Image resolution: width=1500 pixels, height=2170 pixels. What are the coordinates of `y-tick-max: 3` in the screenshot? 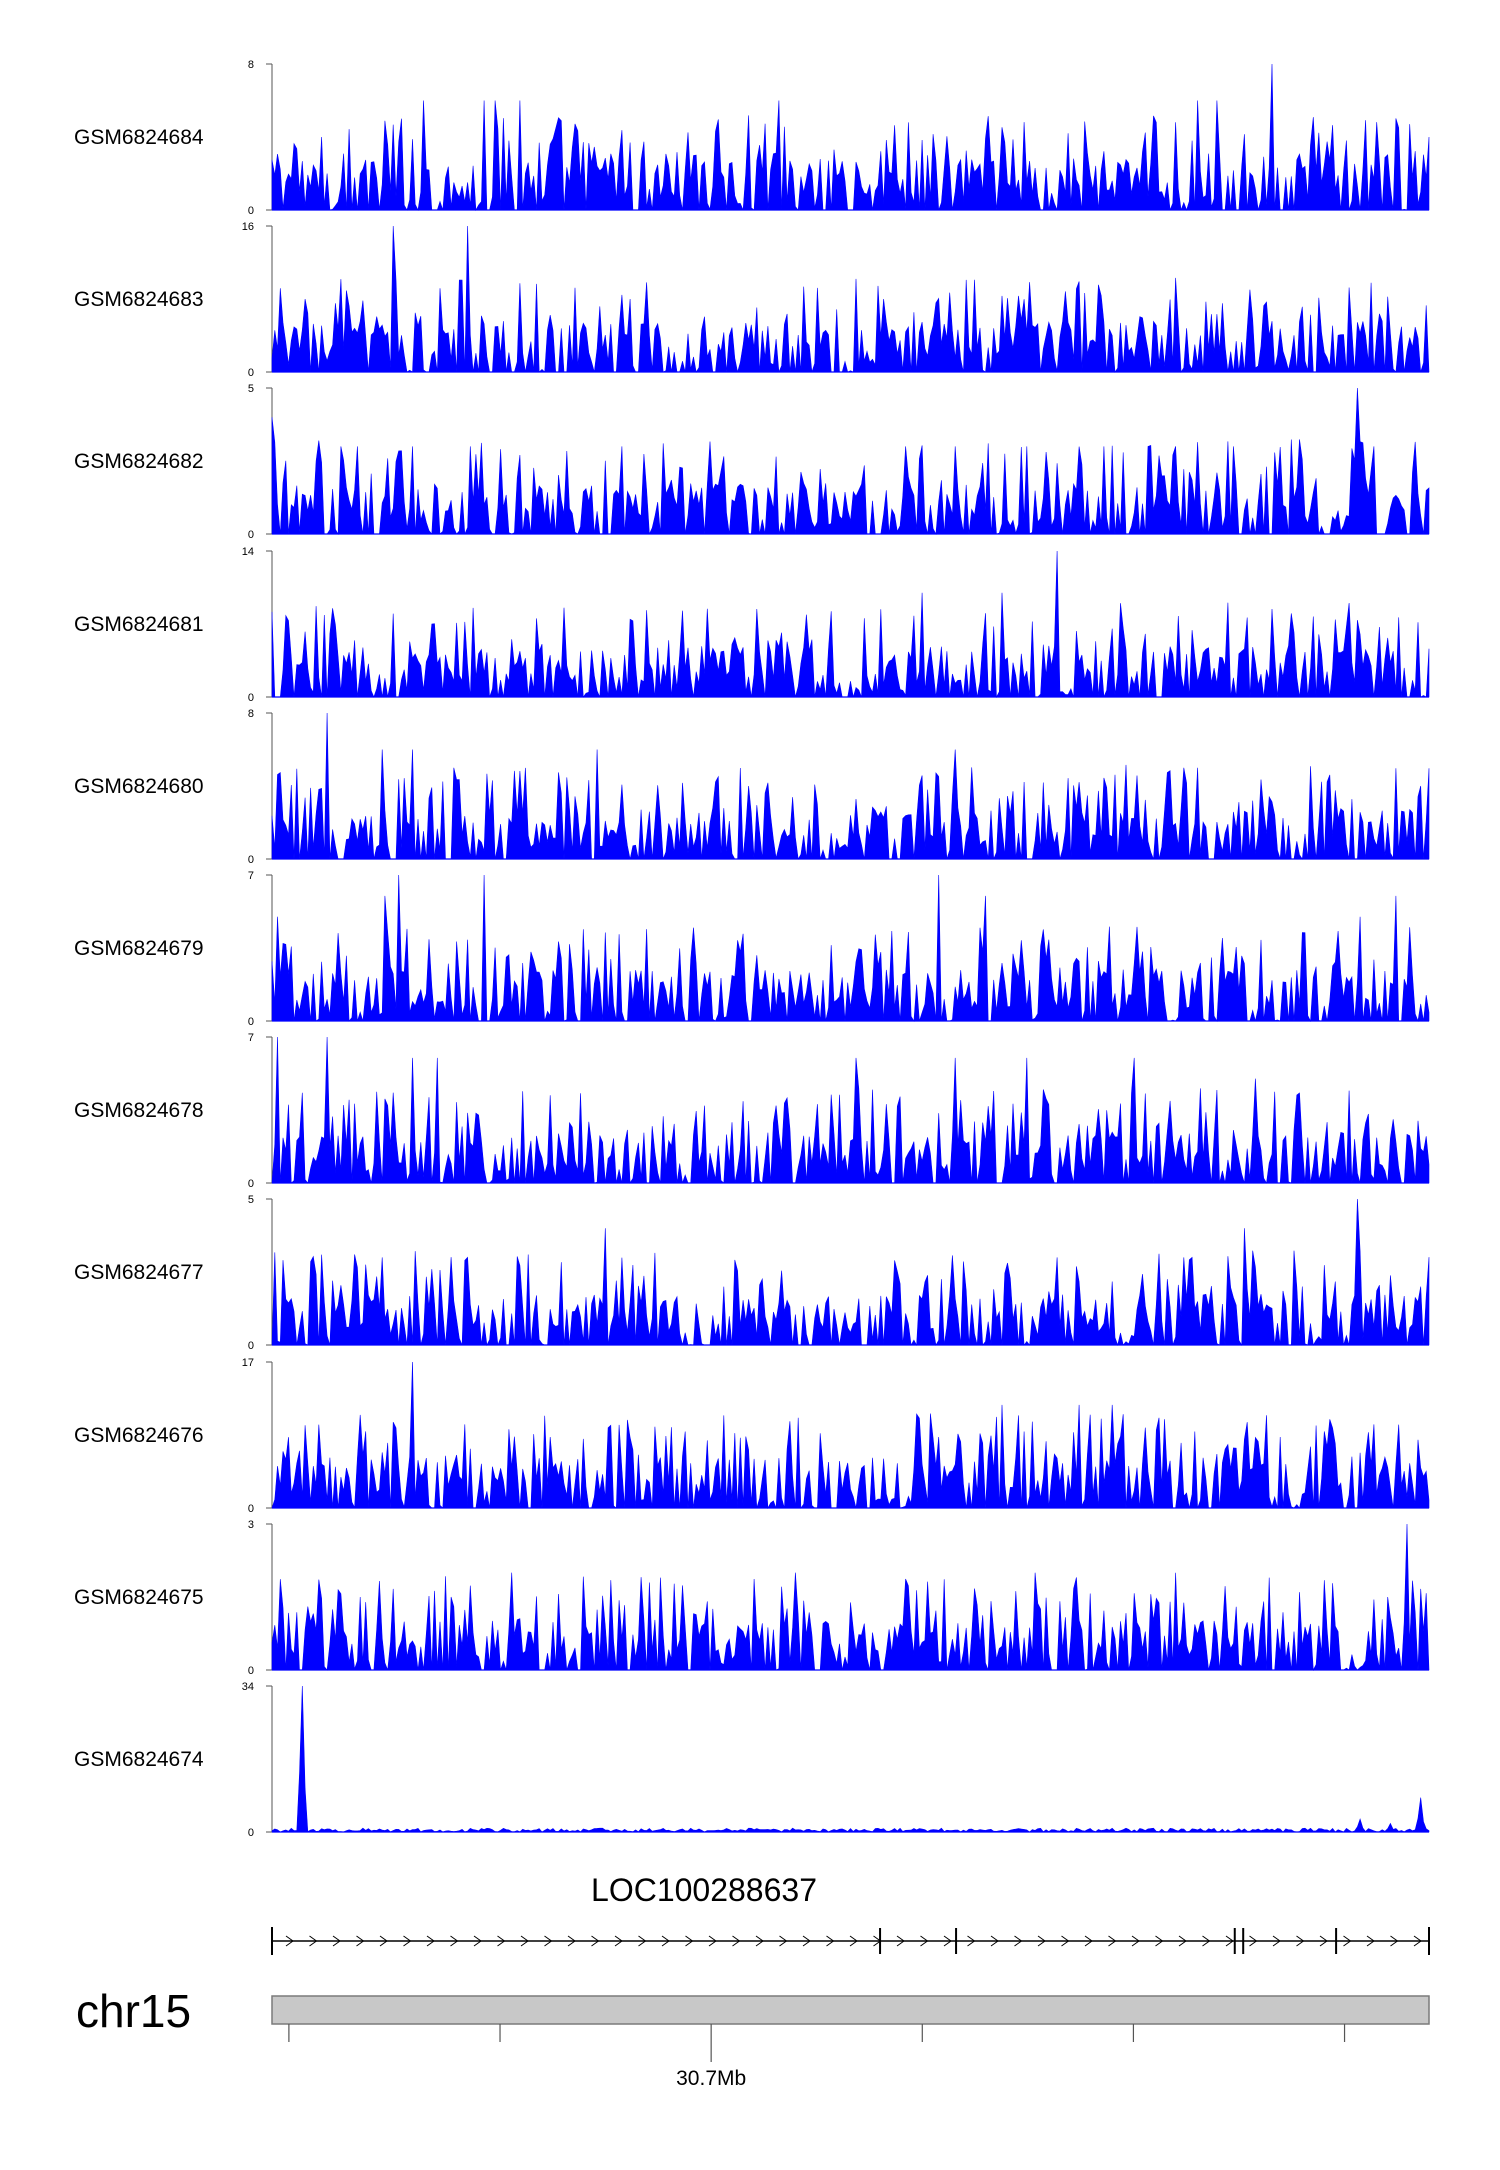 It's located at (251, 1525).